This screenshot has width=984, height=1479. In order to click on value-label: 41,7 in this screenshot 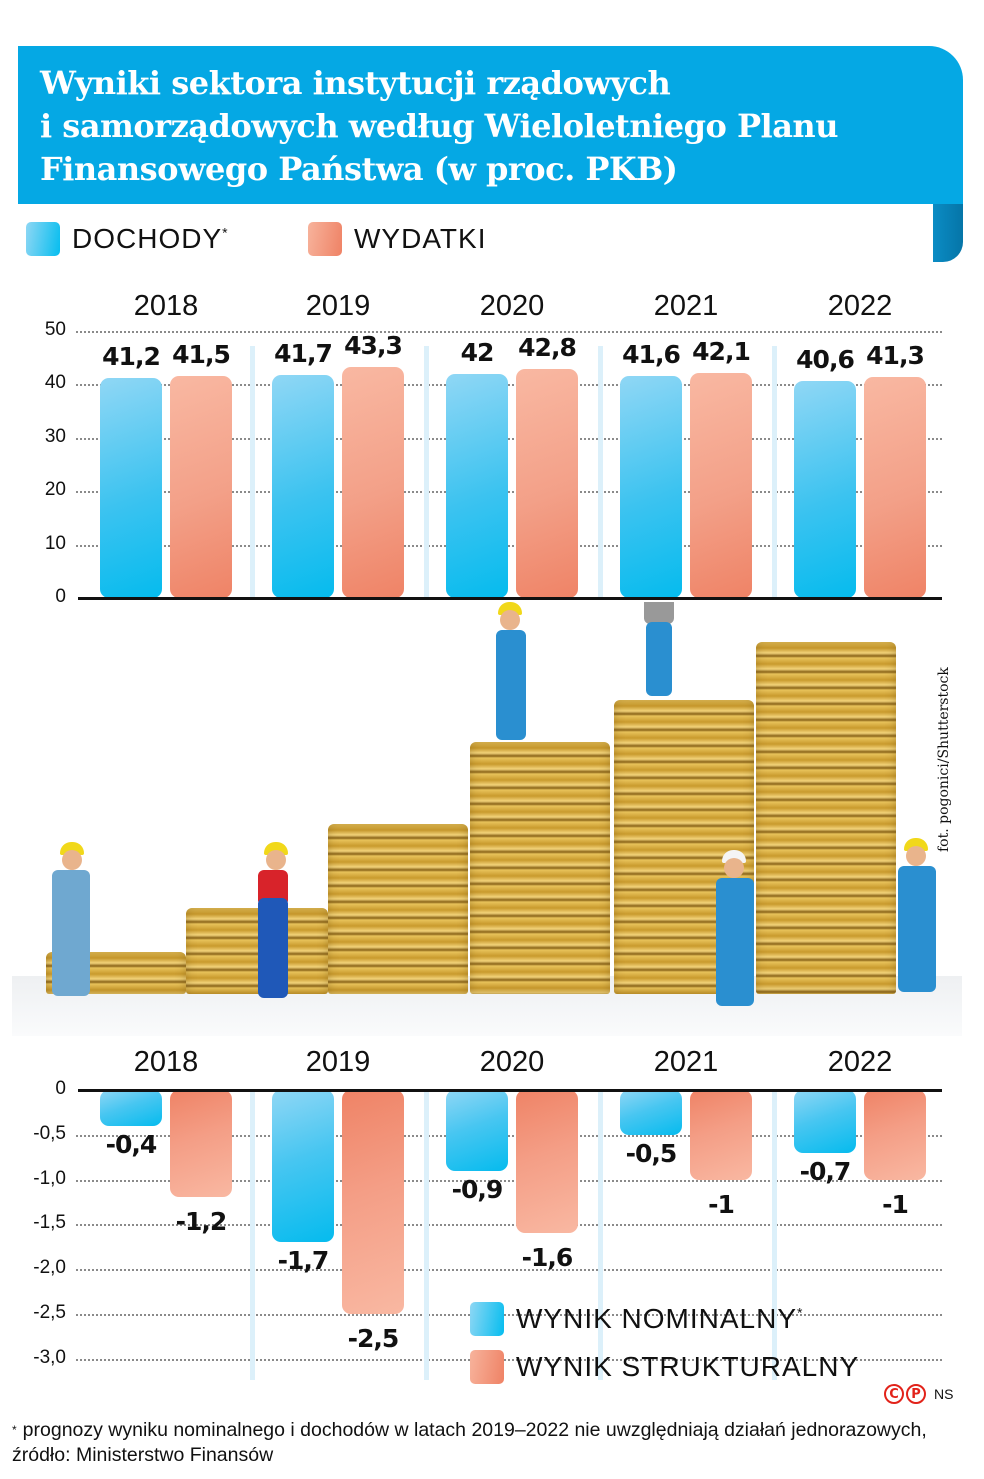, I will do `click(303, 354)`.